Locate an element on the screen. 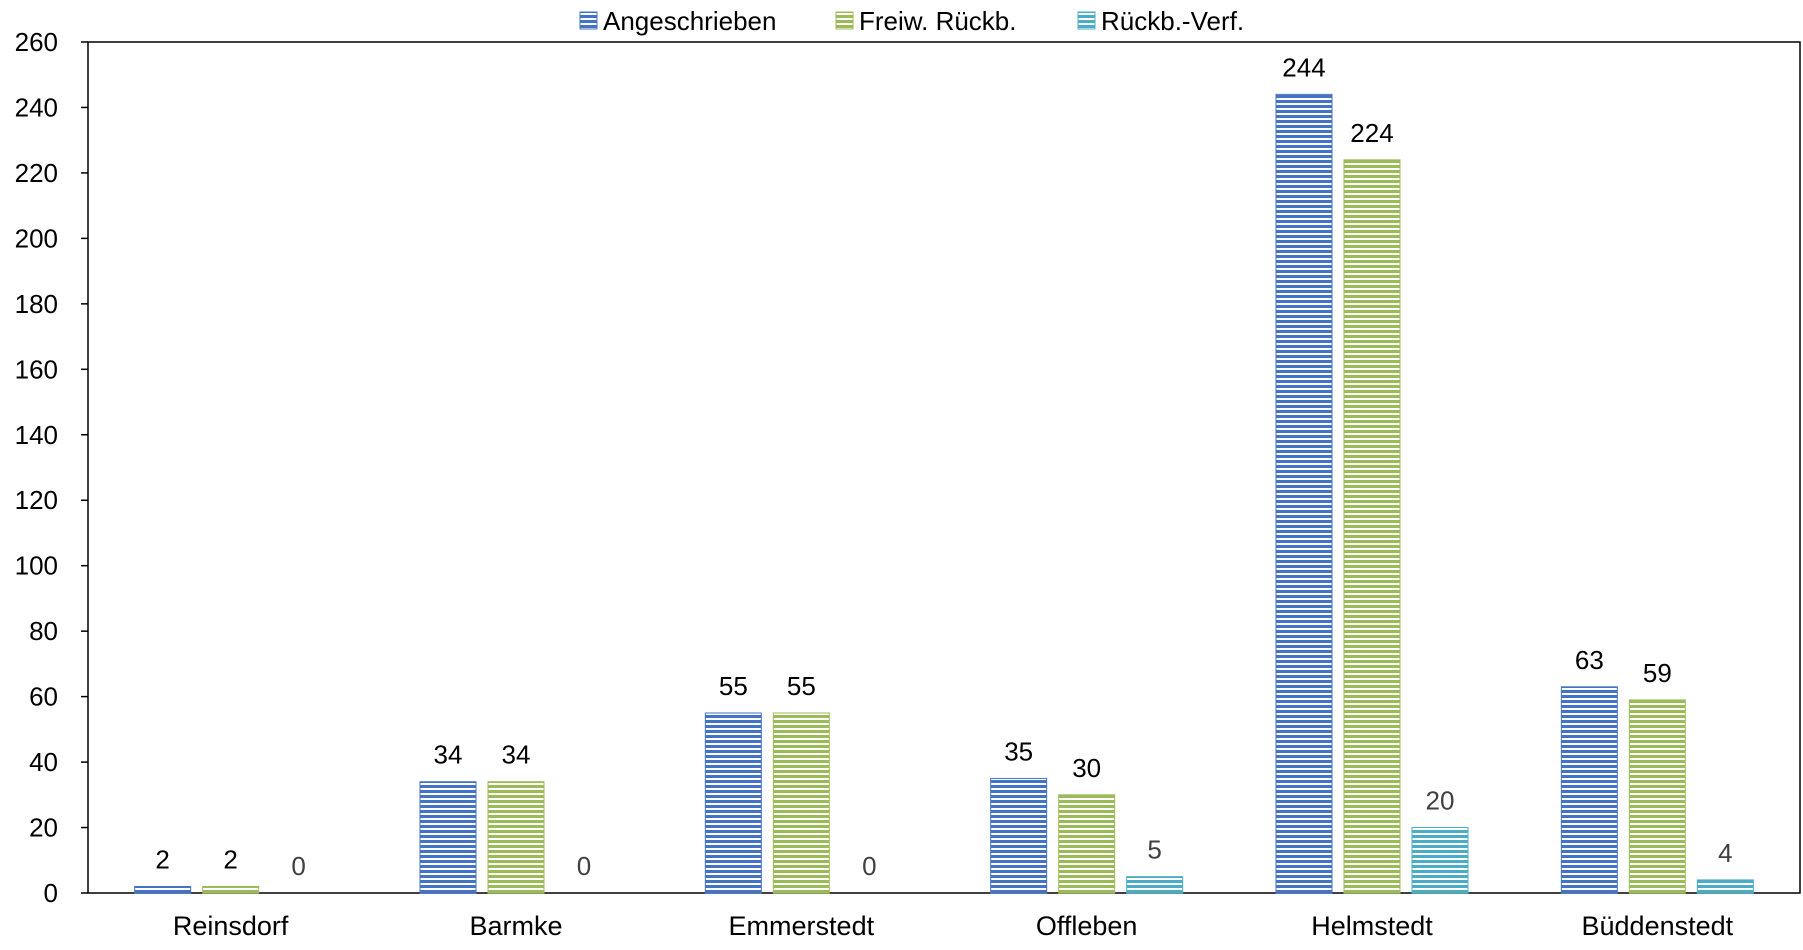  x-tick-label: Barmke is located at coordinates (515, 926).